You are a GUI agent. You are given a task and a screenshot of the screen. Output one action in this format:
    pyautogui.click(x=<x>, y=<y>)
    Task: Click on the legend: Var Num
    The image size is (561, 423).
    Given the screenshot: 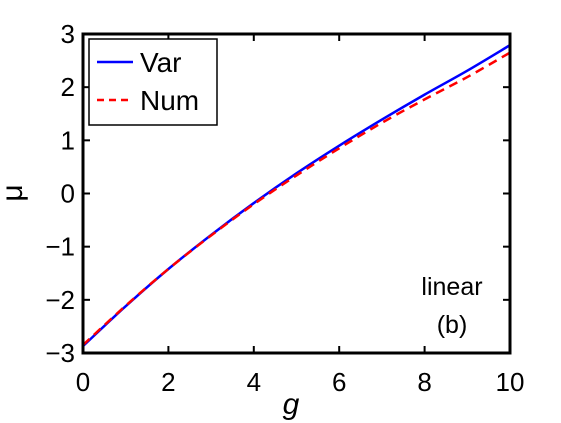 What is the action you would take?
    pyautogui.click(x=153, y=82)
    